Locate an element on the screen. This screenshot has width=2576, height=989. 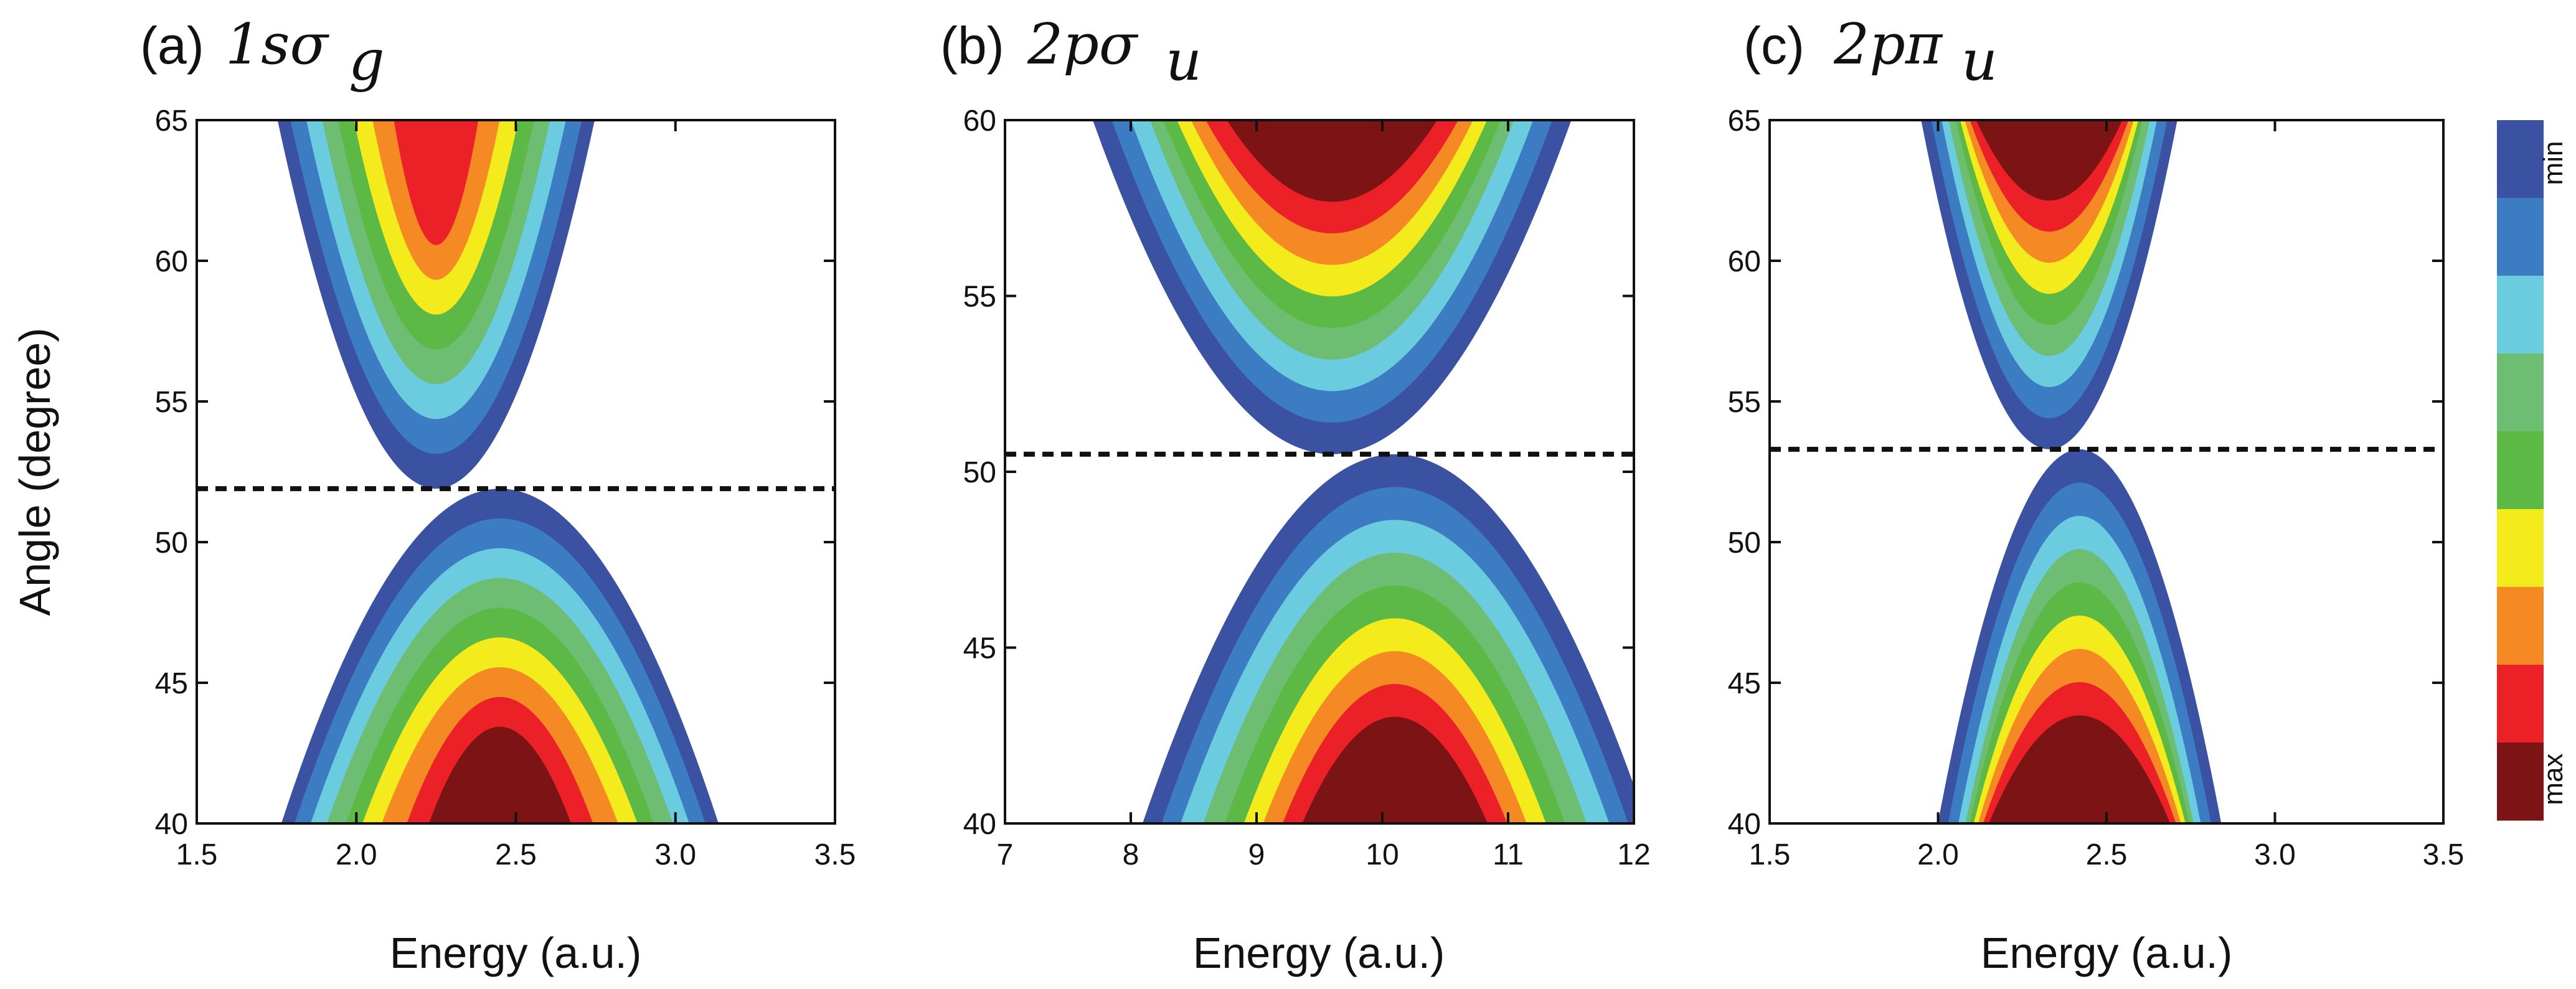
panel-c-xtick-label: 2.5 is located at coordinates (2107, 854).